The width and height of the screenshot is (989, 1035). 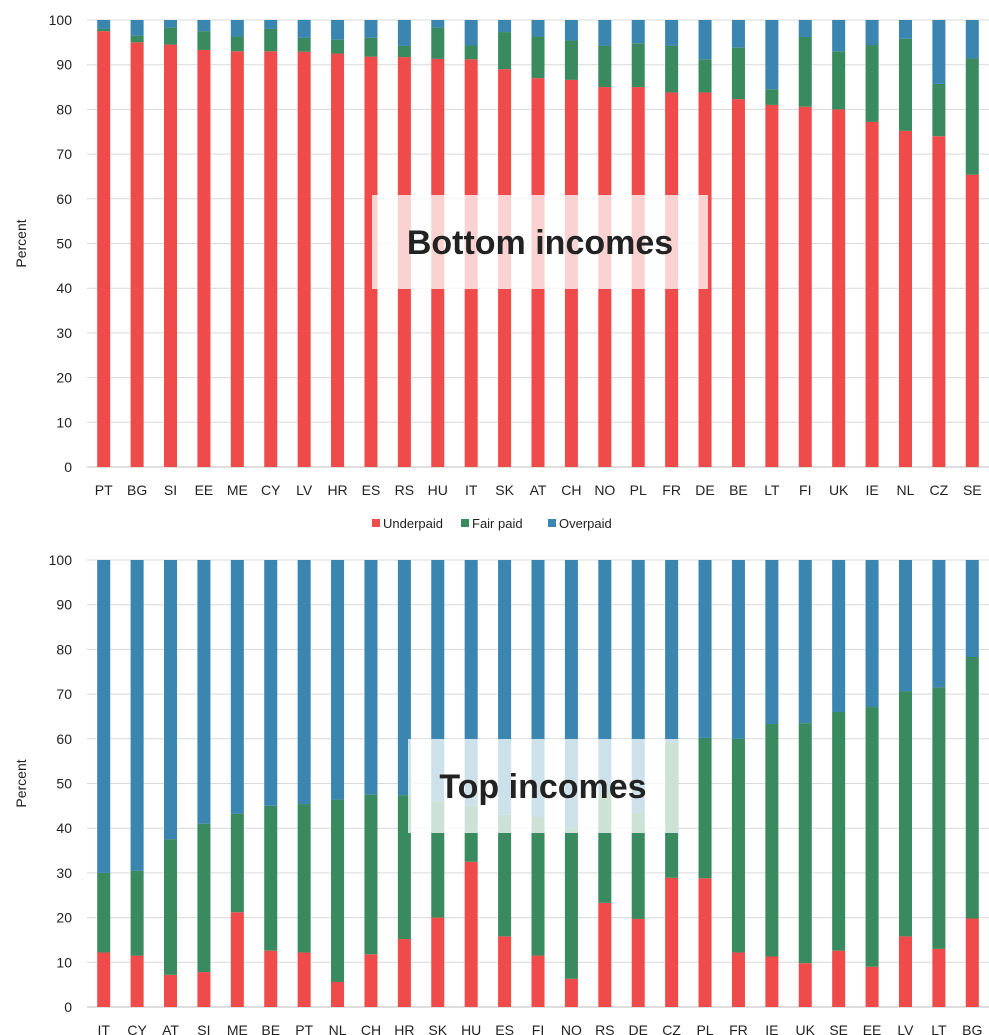 What do you see at coordinates (972, 320) in the screenshot?
I see `bar-se-underpaid` at bounding box center [972, 320].